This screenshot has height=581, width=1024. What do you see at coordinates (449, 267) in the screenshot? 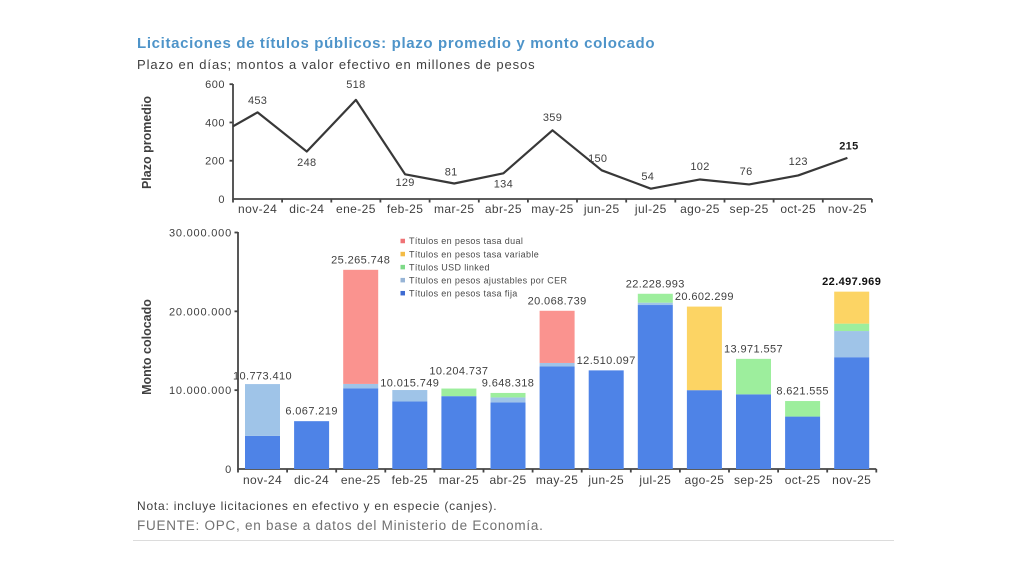
I see `svg-text: Títulos USD linked` at bounding box center [449, 267].